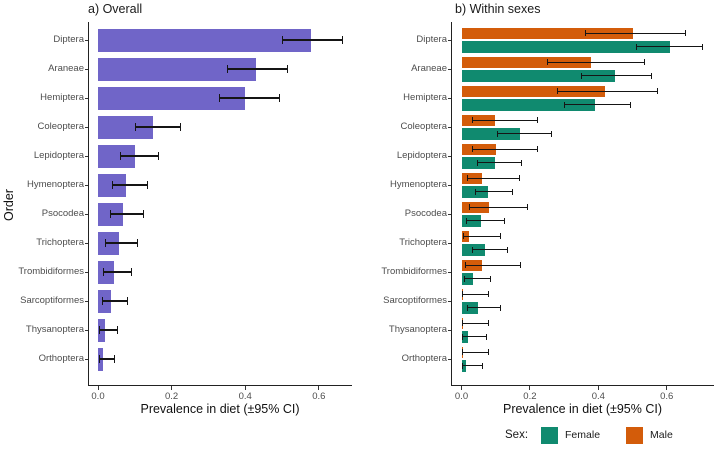 This screenshot has width=716, height=451. What do you see at coordinates (414, 271) in the screenshot?
I see `category-label: Trombidiformes` at bounding box center [414, 271].